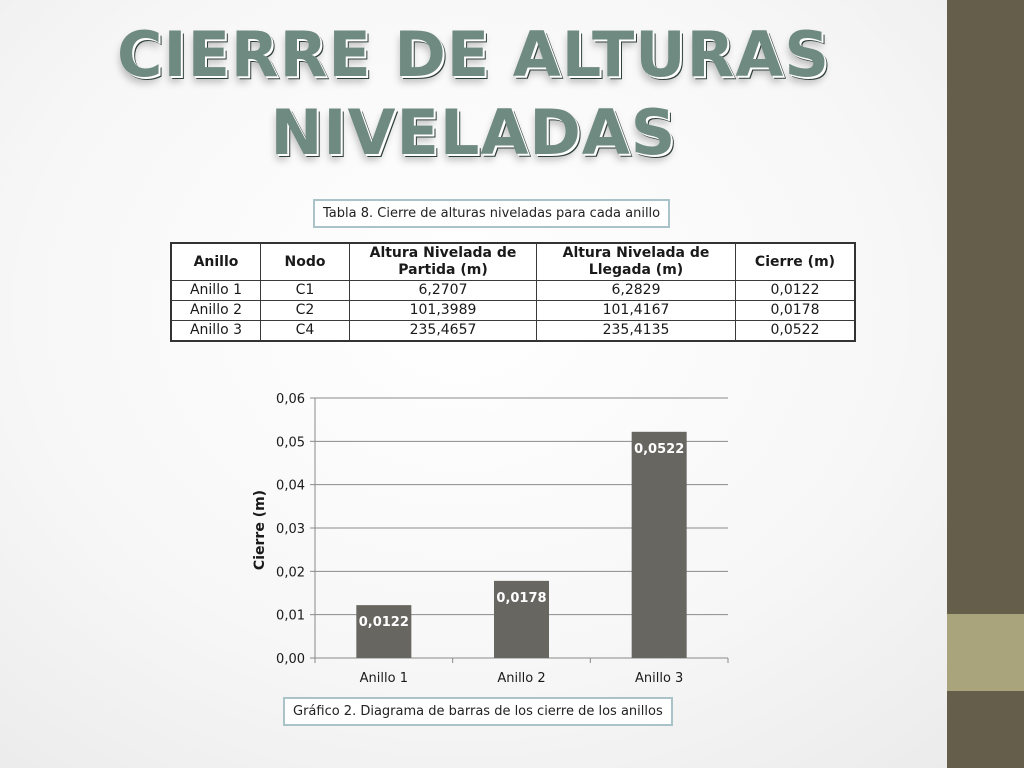 The height and width of the screenshot is (768, 1024). I want to click on table-cell: Anillo 3, so click(215, 331).